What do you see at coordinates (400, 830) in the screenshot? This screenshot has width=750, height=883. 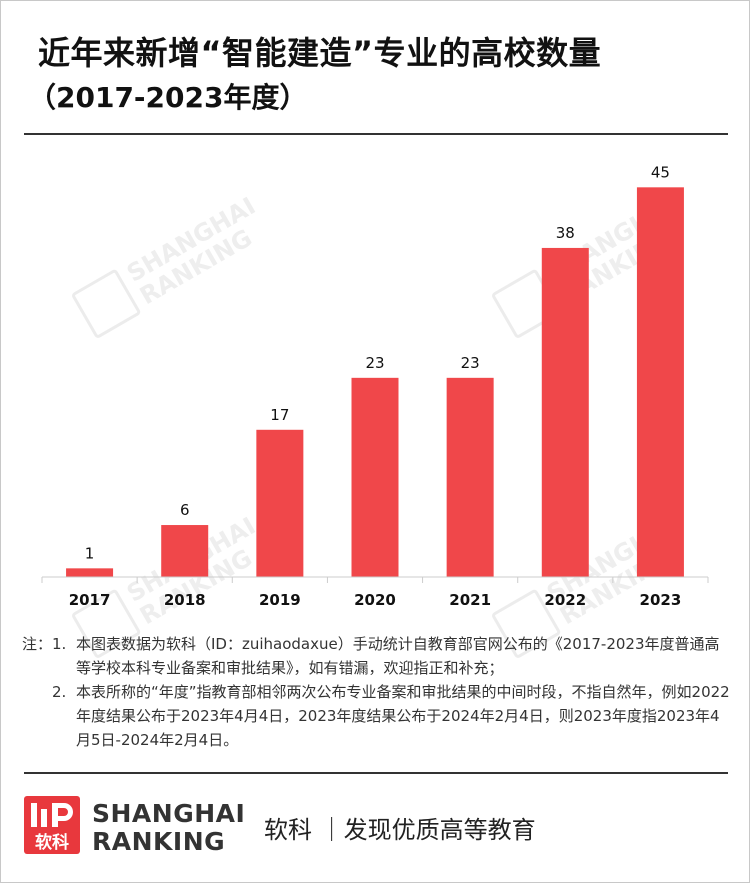 I see `footer-slogan: 软科 ｜发现优质高等教育` at bounding box center [400, 830].